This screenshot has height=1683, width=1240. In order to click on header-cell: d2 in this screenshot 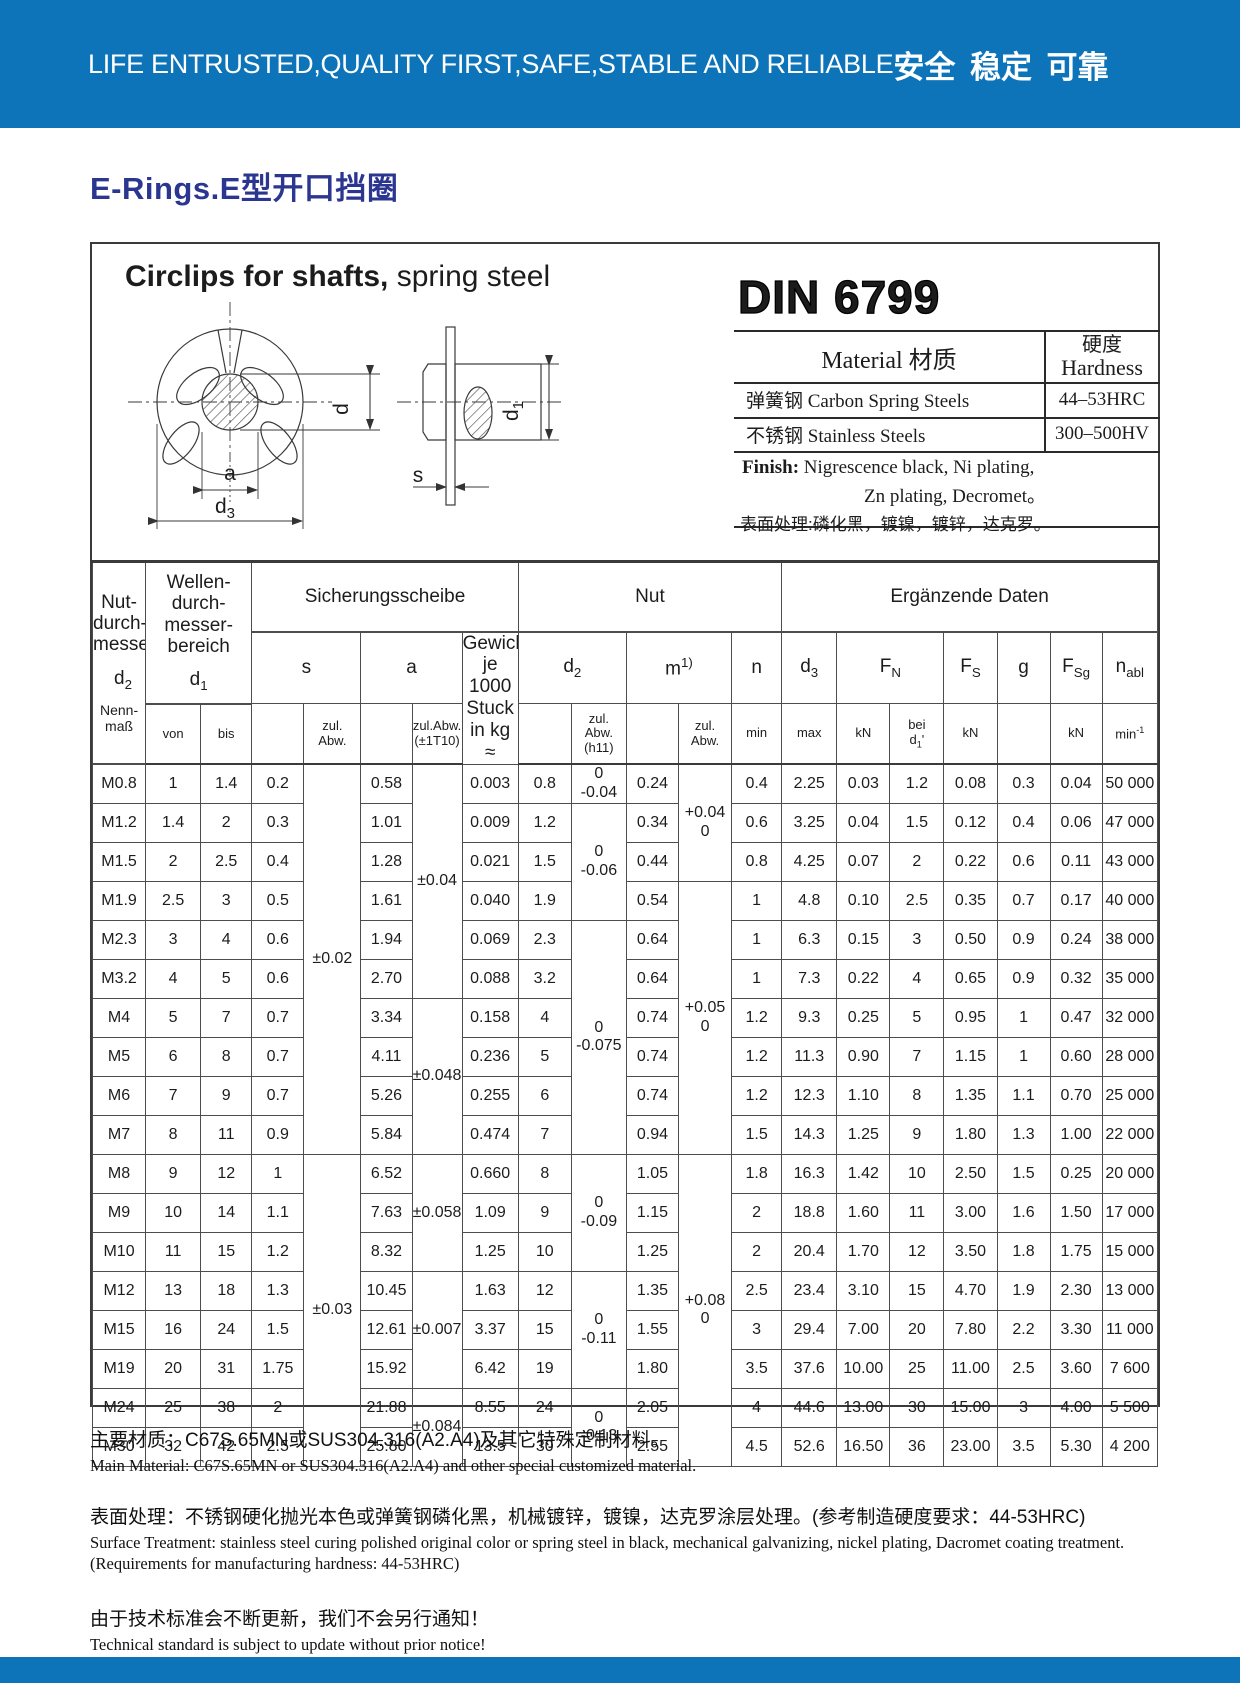, I will do `click(572, 667)`.